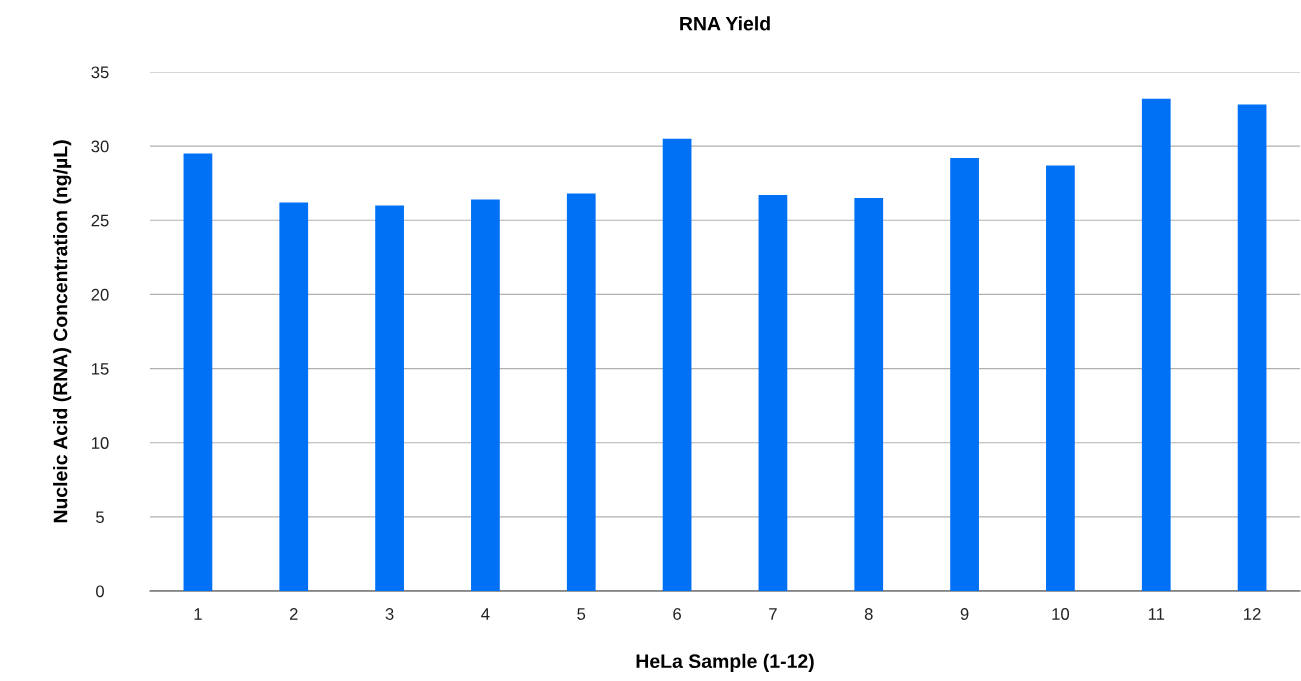  I want to click on x-tick-label: 12, so click(1252, 614).